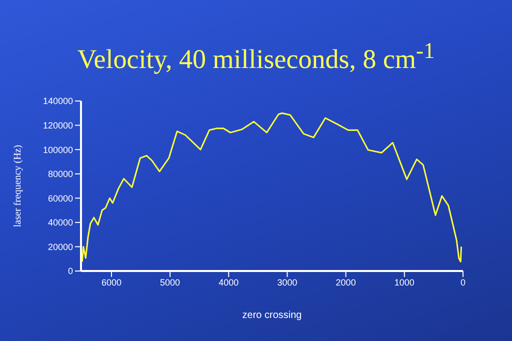  I want to click on y-tick-label: 60000, so click(60, 198).